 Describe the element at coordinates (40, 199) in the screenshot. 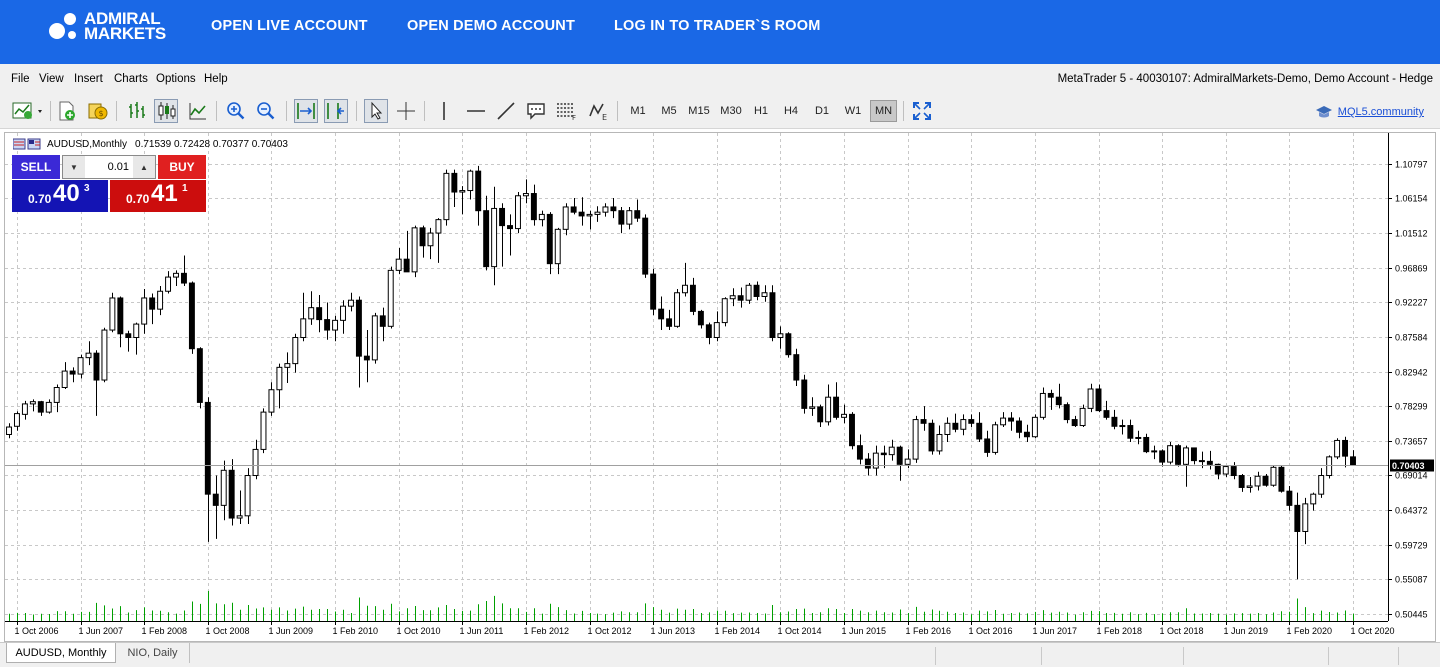

I see `sell-price-prefix: 0.70` at that location.